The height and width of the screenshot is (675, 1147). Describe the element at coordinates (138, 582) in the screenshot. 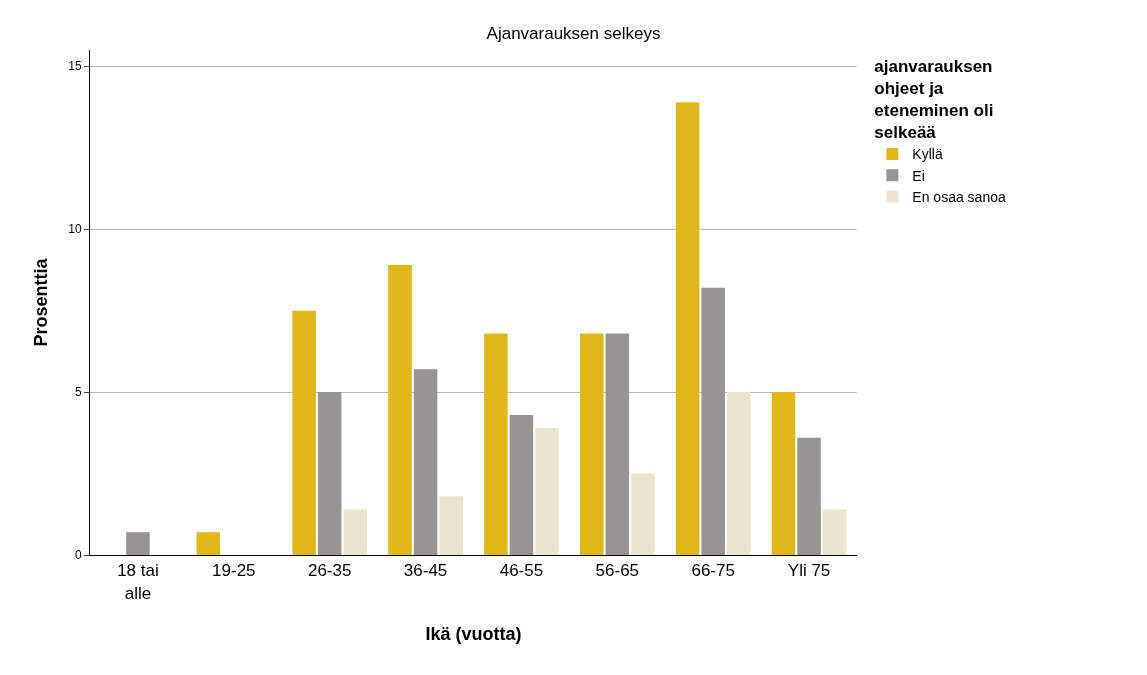

I see `x-tick-label: 18 tai alle` at that location.